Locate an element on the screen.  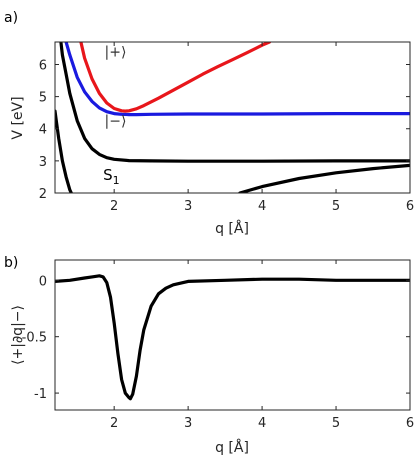
y-tick-label: 6 is located at coordinates (43, 65).